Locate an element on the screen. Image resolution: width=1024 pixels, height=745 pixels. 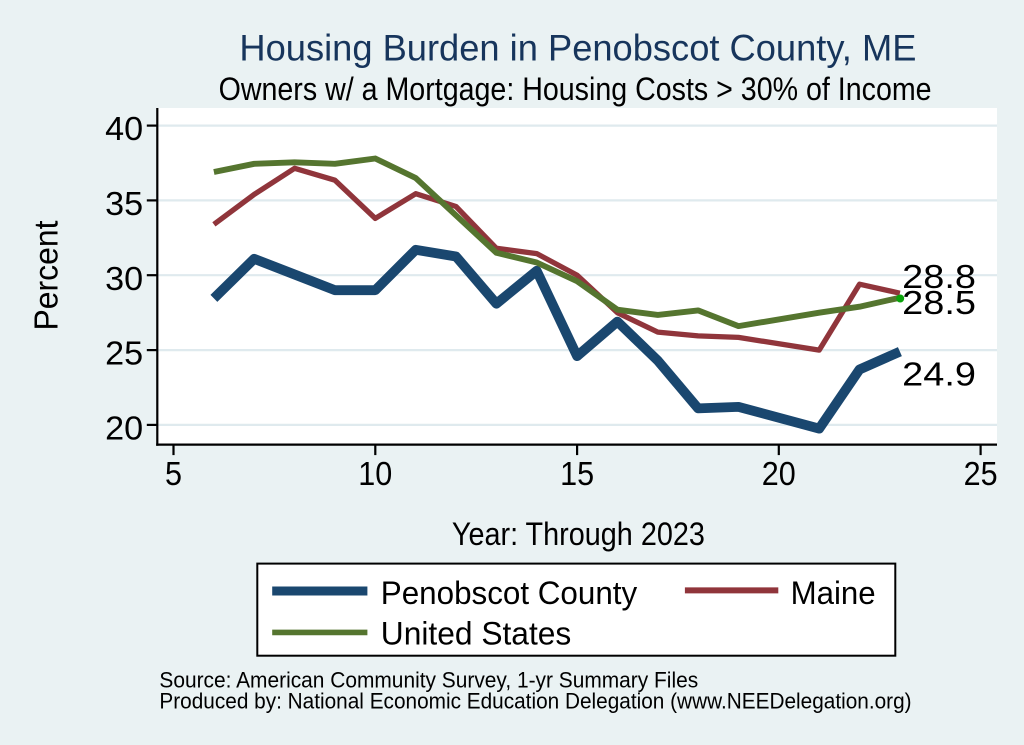
svg-text: United States is located at coordinates (476, 634).